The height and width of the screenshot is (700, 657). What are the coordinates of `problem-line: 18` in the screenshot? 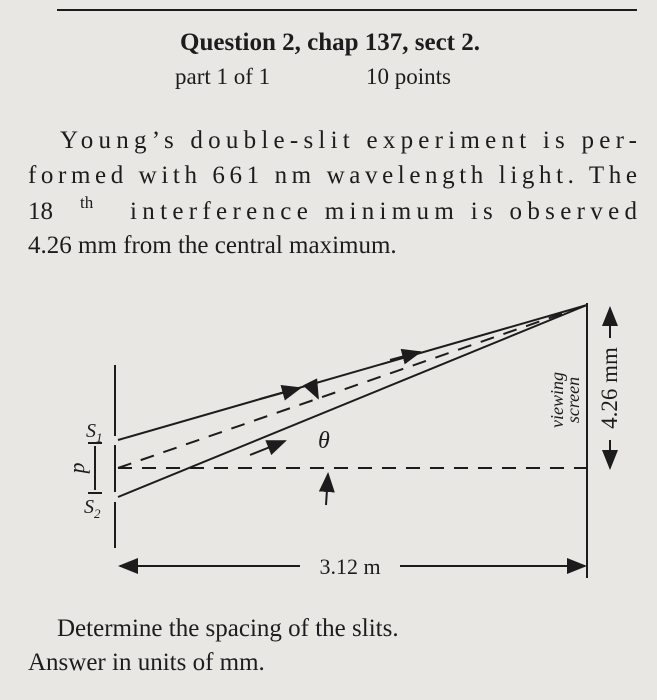 It's located at (40, 211).